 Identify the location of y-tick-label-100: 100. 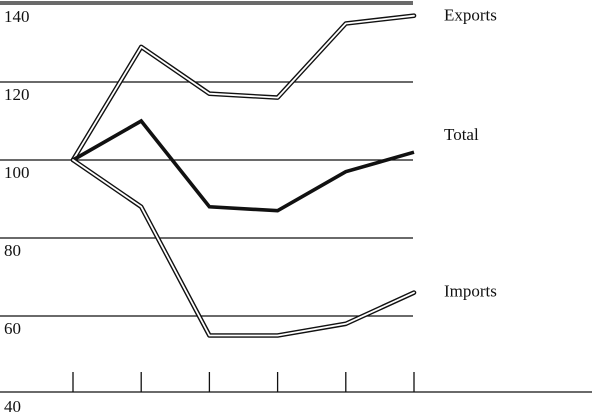
(17, 172).